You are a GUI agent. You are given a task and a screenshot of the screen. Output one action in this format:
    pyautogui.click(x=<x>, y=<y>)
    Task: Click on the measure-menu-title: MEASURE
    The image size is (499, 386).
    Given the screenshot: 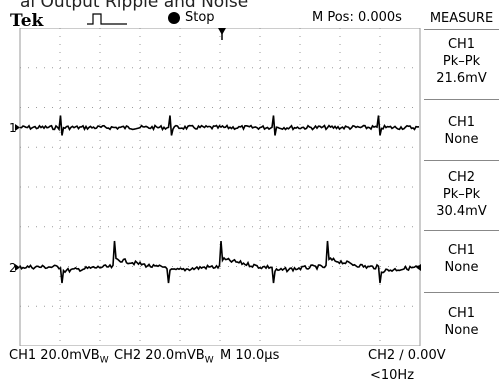 What is the action you would take?
    pyautogui.click(x=461, y=20)
    